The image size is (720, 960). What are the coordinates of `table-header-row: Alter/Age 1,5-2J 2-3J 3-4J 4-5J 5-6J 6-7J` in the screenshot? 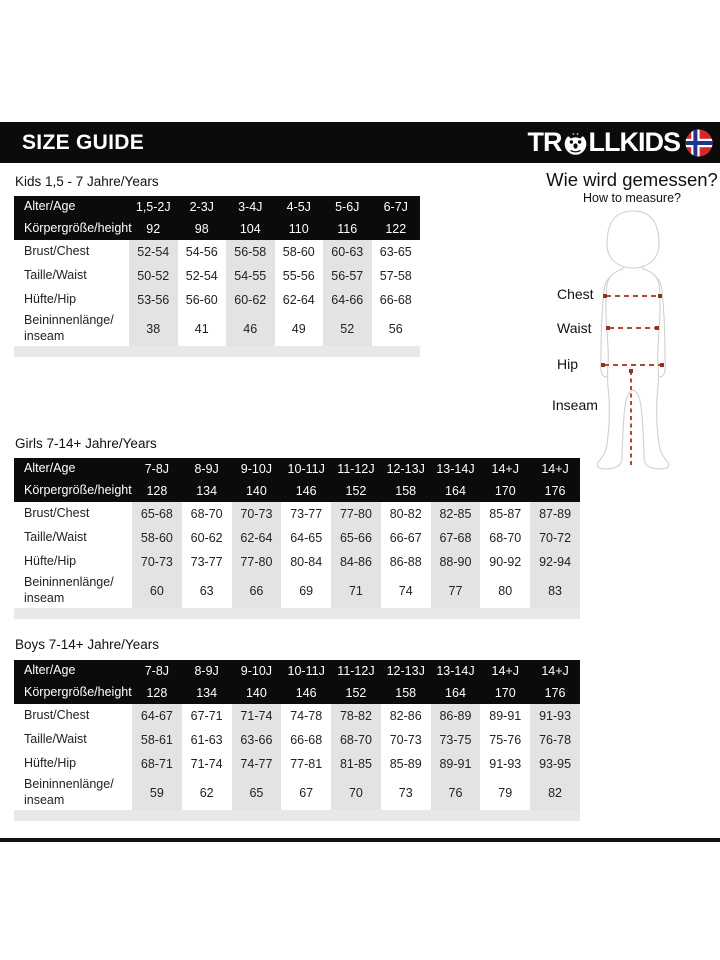 It's located at (217, 207).